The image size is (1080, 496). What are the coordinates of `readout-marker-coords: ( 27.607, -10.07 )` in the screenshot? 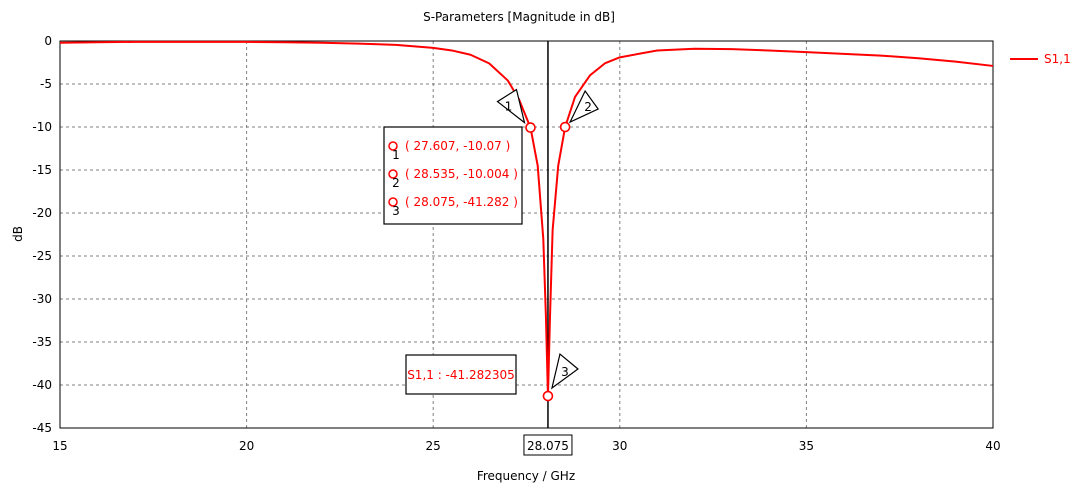 It's located at (457, 146).